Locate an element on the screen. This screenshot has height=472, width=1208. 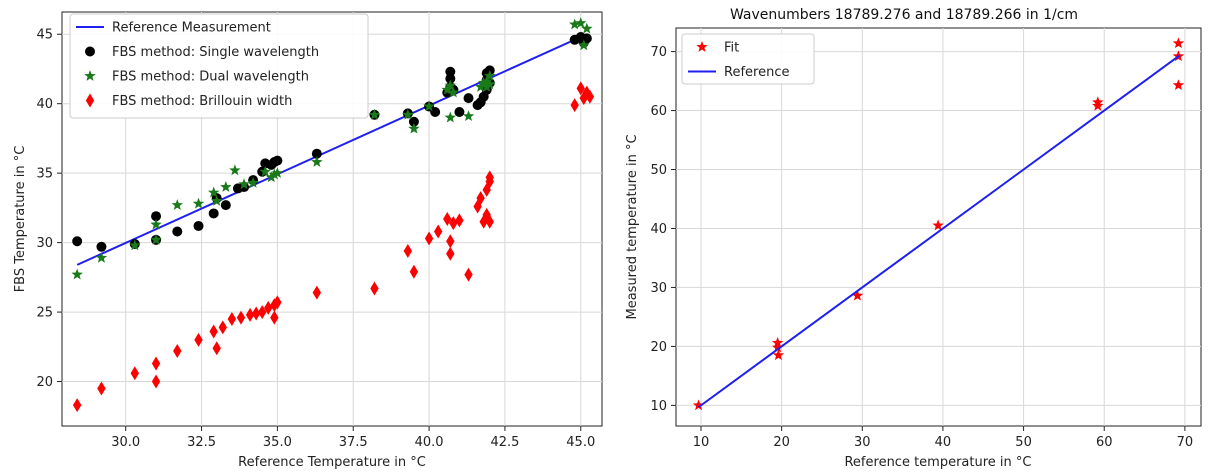
right-x-tick-label: 50 is located at coordinates (1023, 442).